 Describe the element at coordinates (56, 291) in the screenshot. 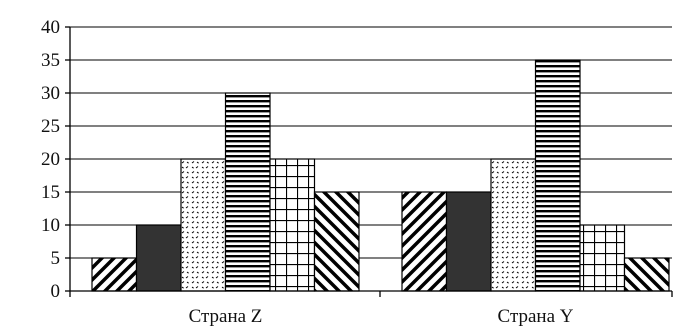

I see `y-tick-label-0: 0` at that location.